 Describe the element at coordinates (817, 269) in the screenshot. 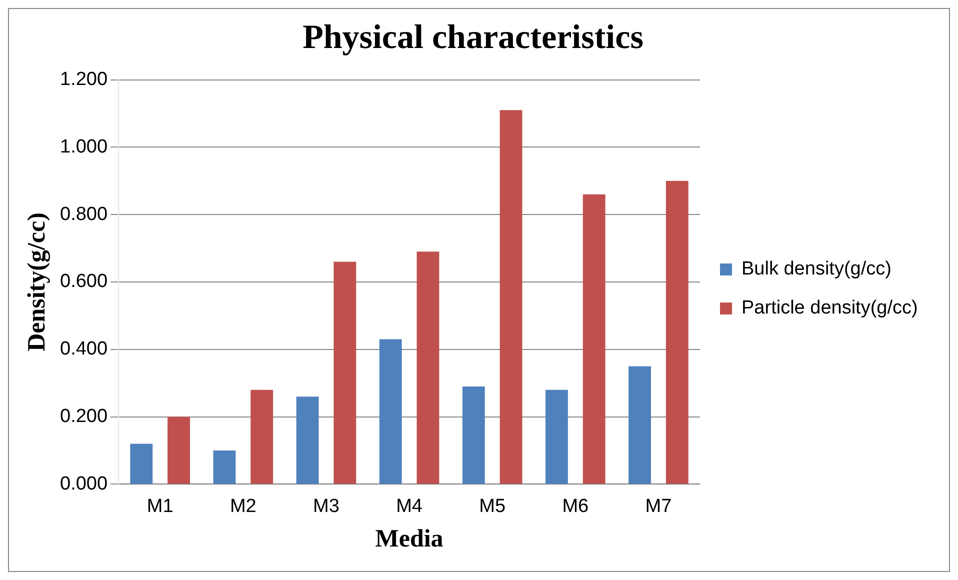

I see `legend-label: Bulk density(g/cc)` at that location.